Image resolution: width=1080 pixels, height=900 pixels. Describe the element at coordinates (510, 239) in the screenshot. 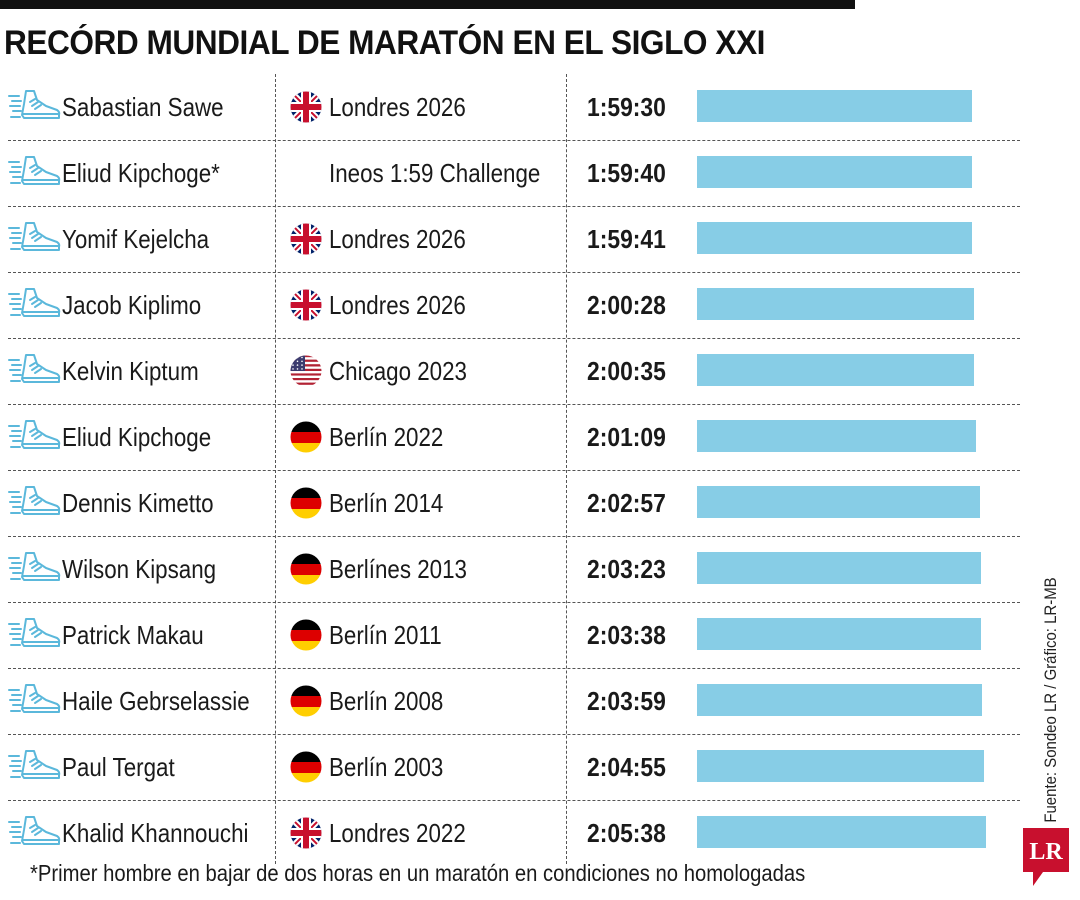

I see `table-row: Yomif Kejelcha Londres 2026 1:59:41` at that location.